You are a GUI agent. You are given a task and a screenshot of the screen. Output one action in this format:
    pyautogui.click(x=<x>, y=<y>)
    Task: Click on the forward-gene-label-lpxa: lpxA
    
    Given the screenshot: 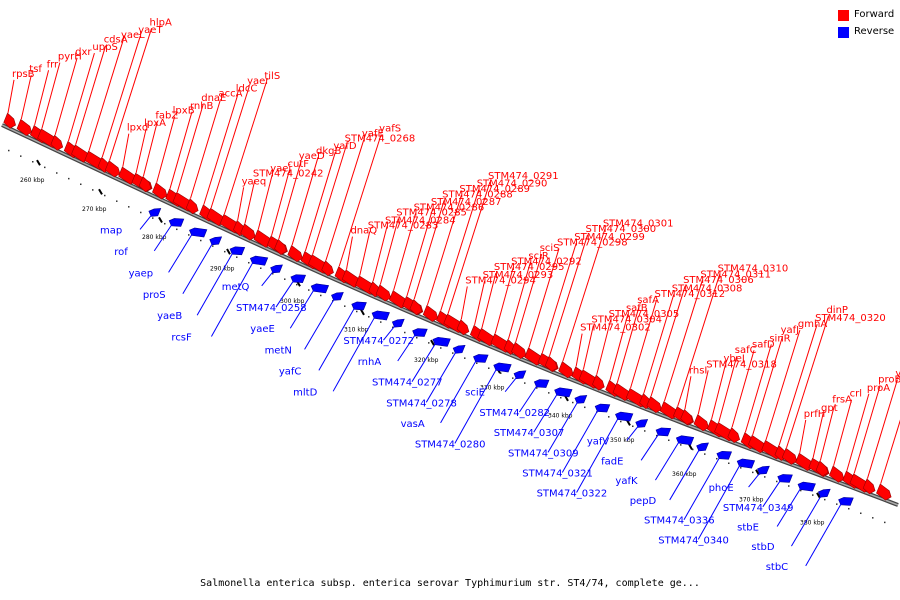 What is the action you would take?
    pyautogui.click(x=155, y=123)
    